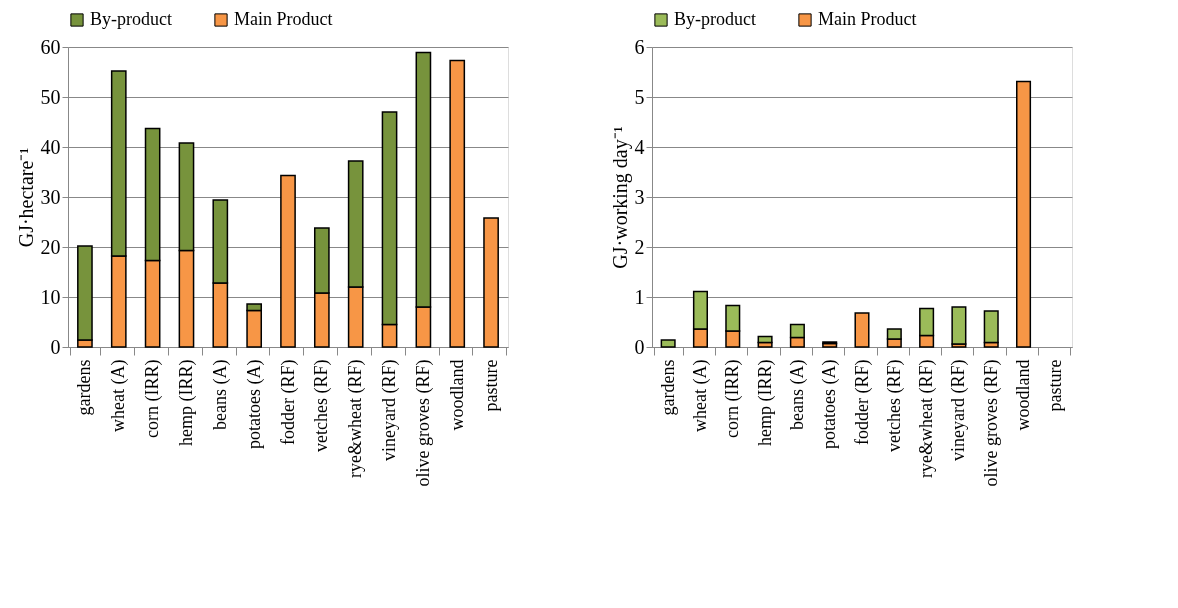  I want to click on y-tick-label: 3, so click(639, 196).